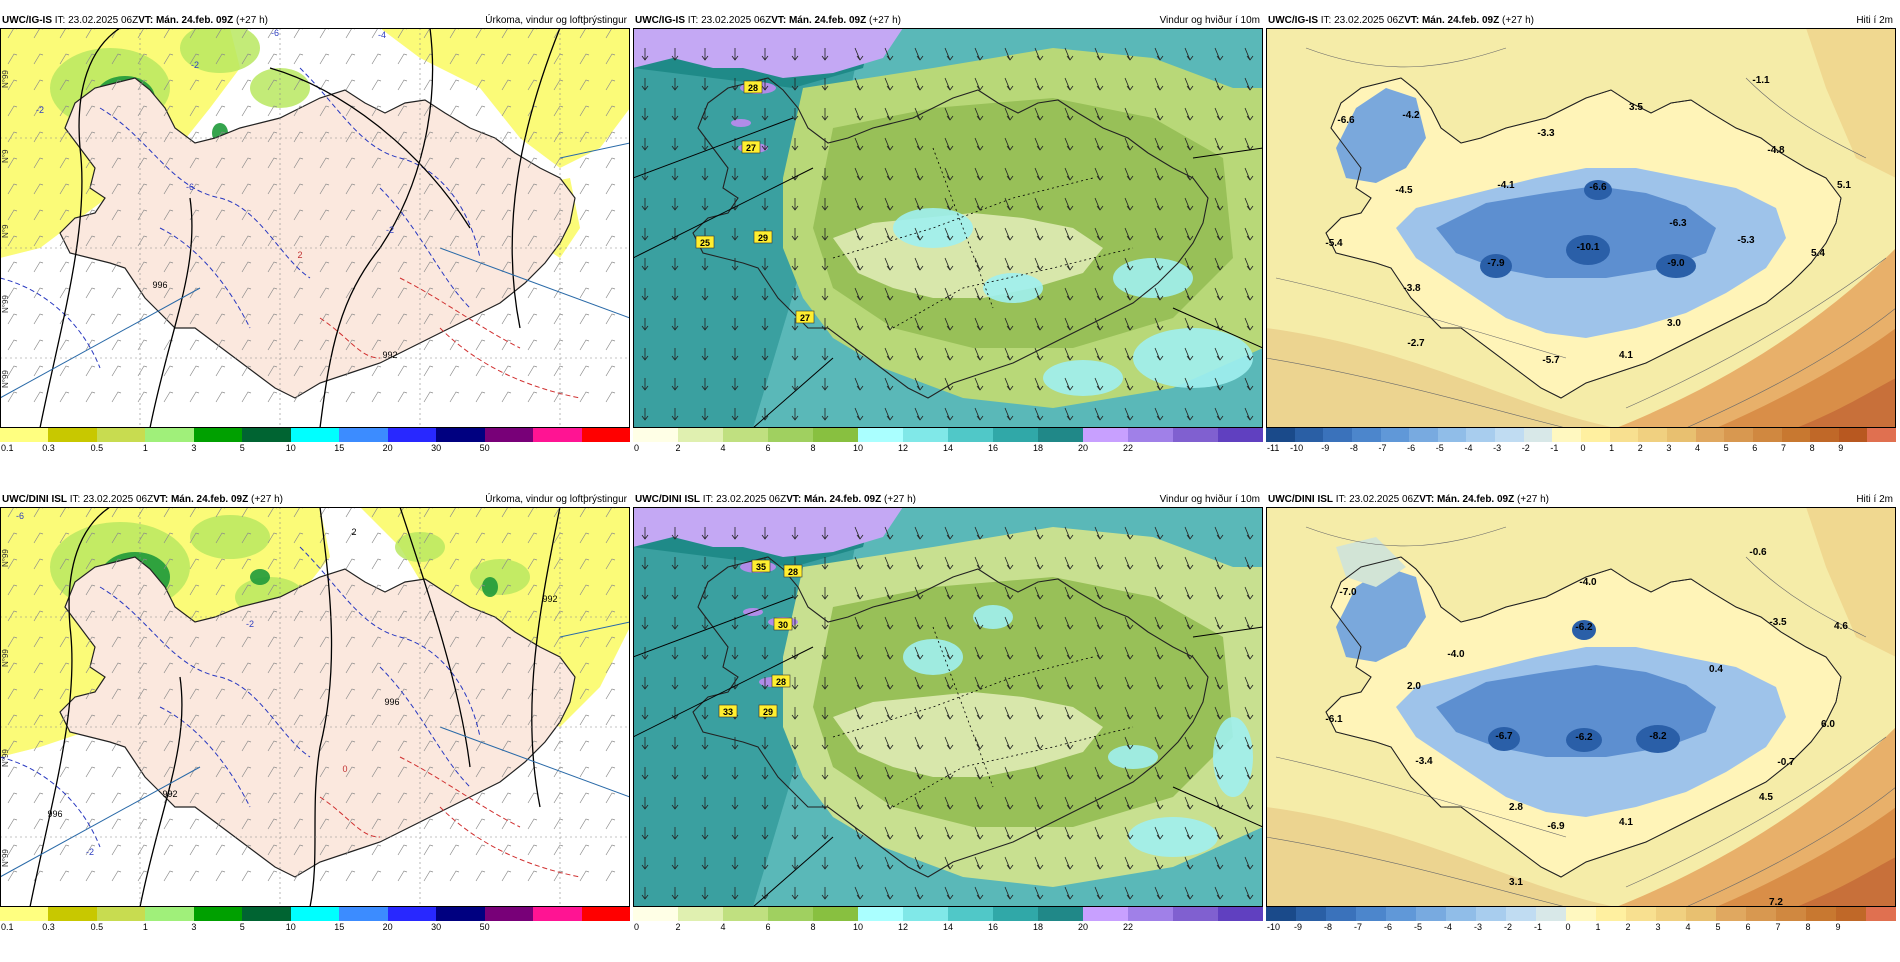 Image resolution: width=1900 pixels, height=962 pixels. I want to click on colorbar-tick-label: 14, so click(948, 927).